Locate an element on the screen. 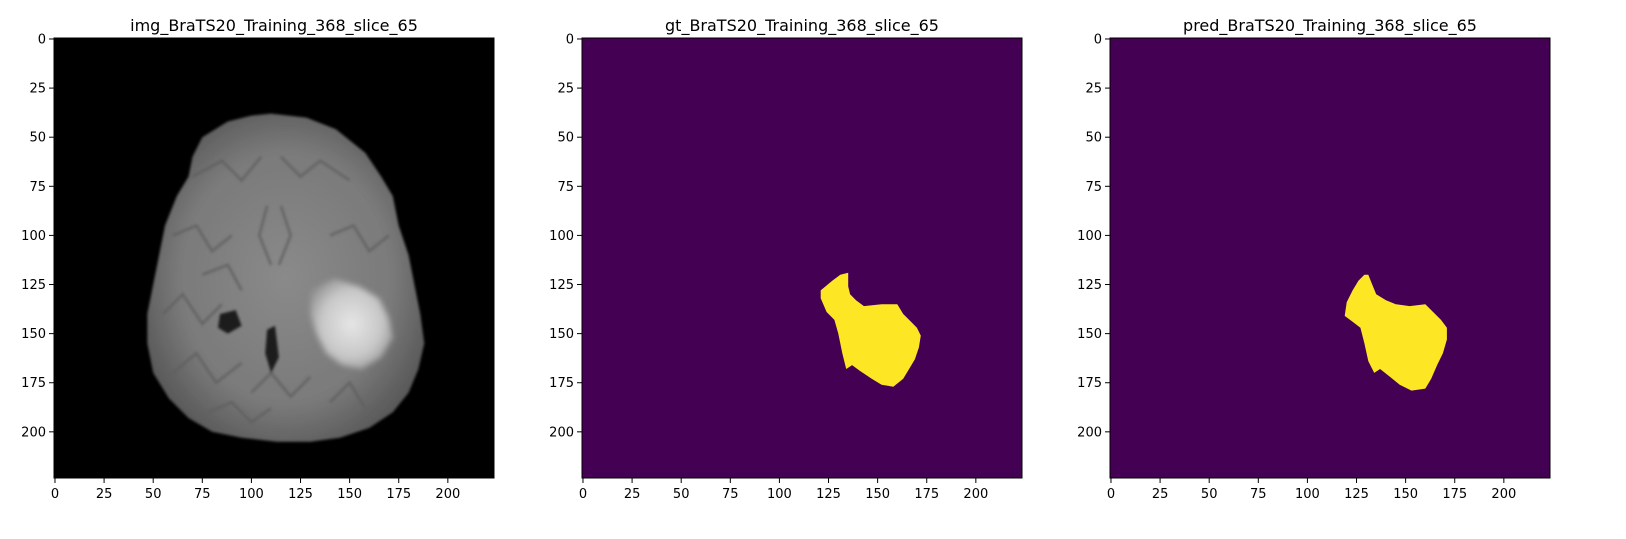 The height and width of the screenshot is (539, 1626). brain-texture is located at coordinates (275, 289).